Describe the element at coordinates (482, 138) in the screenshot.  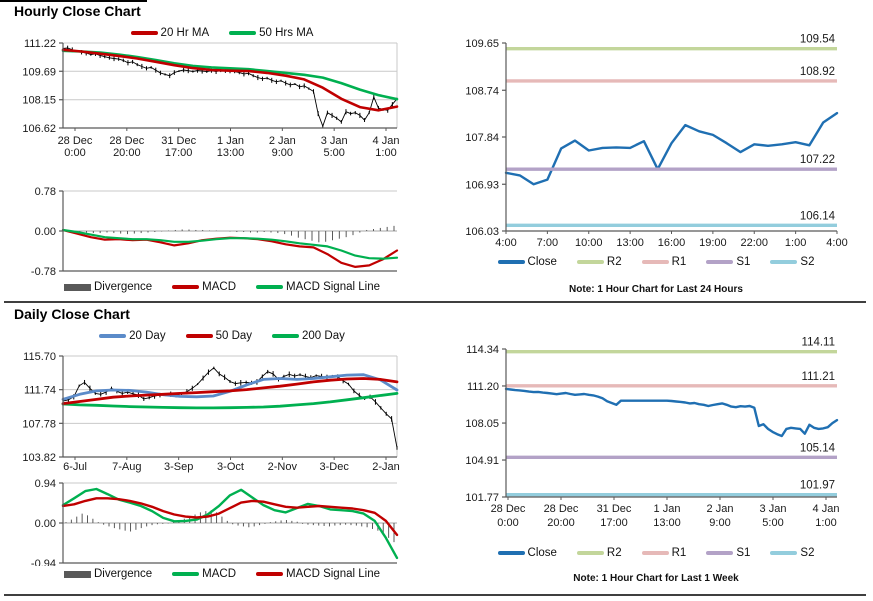
I see `svg-text: 107.84` at that location.